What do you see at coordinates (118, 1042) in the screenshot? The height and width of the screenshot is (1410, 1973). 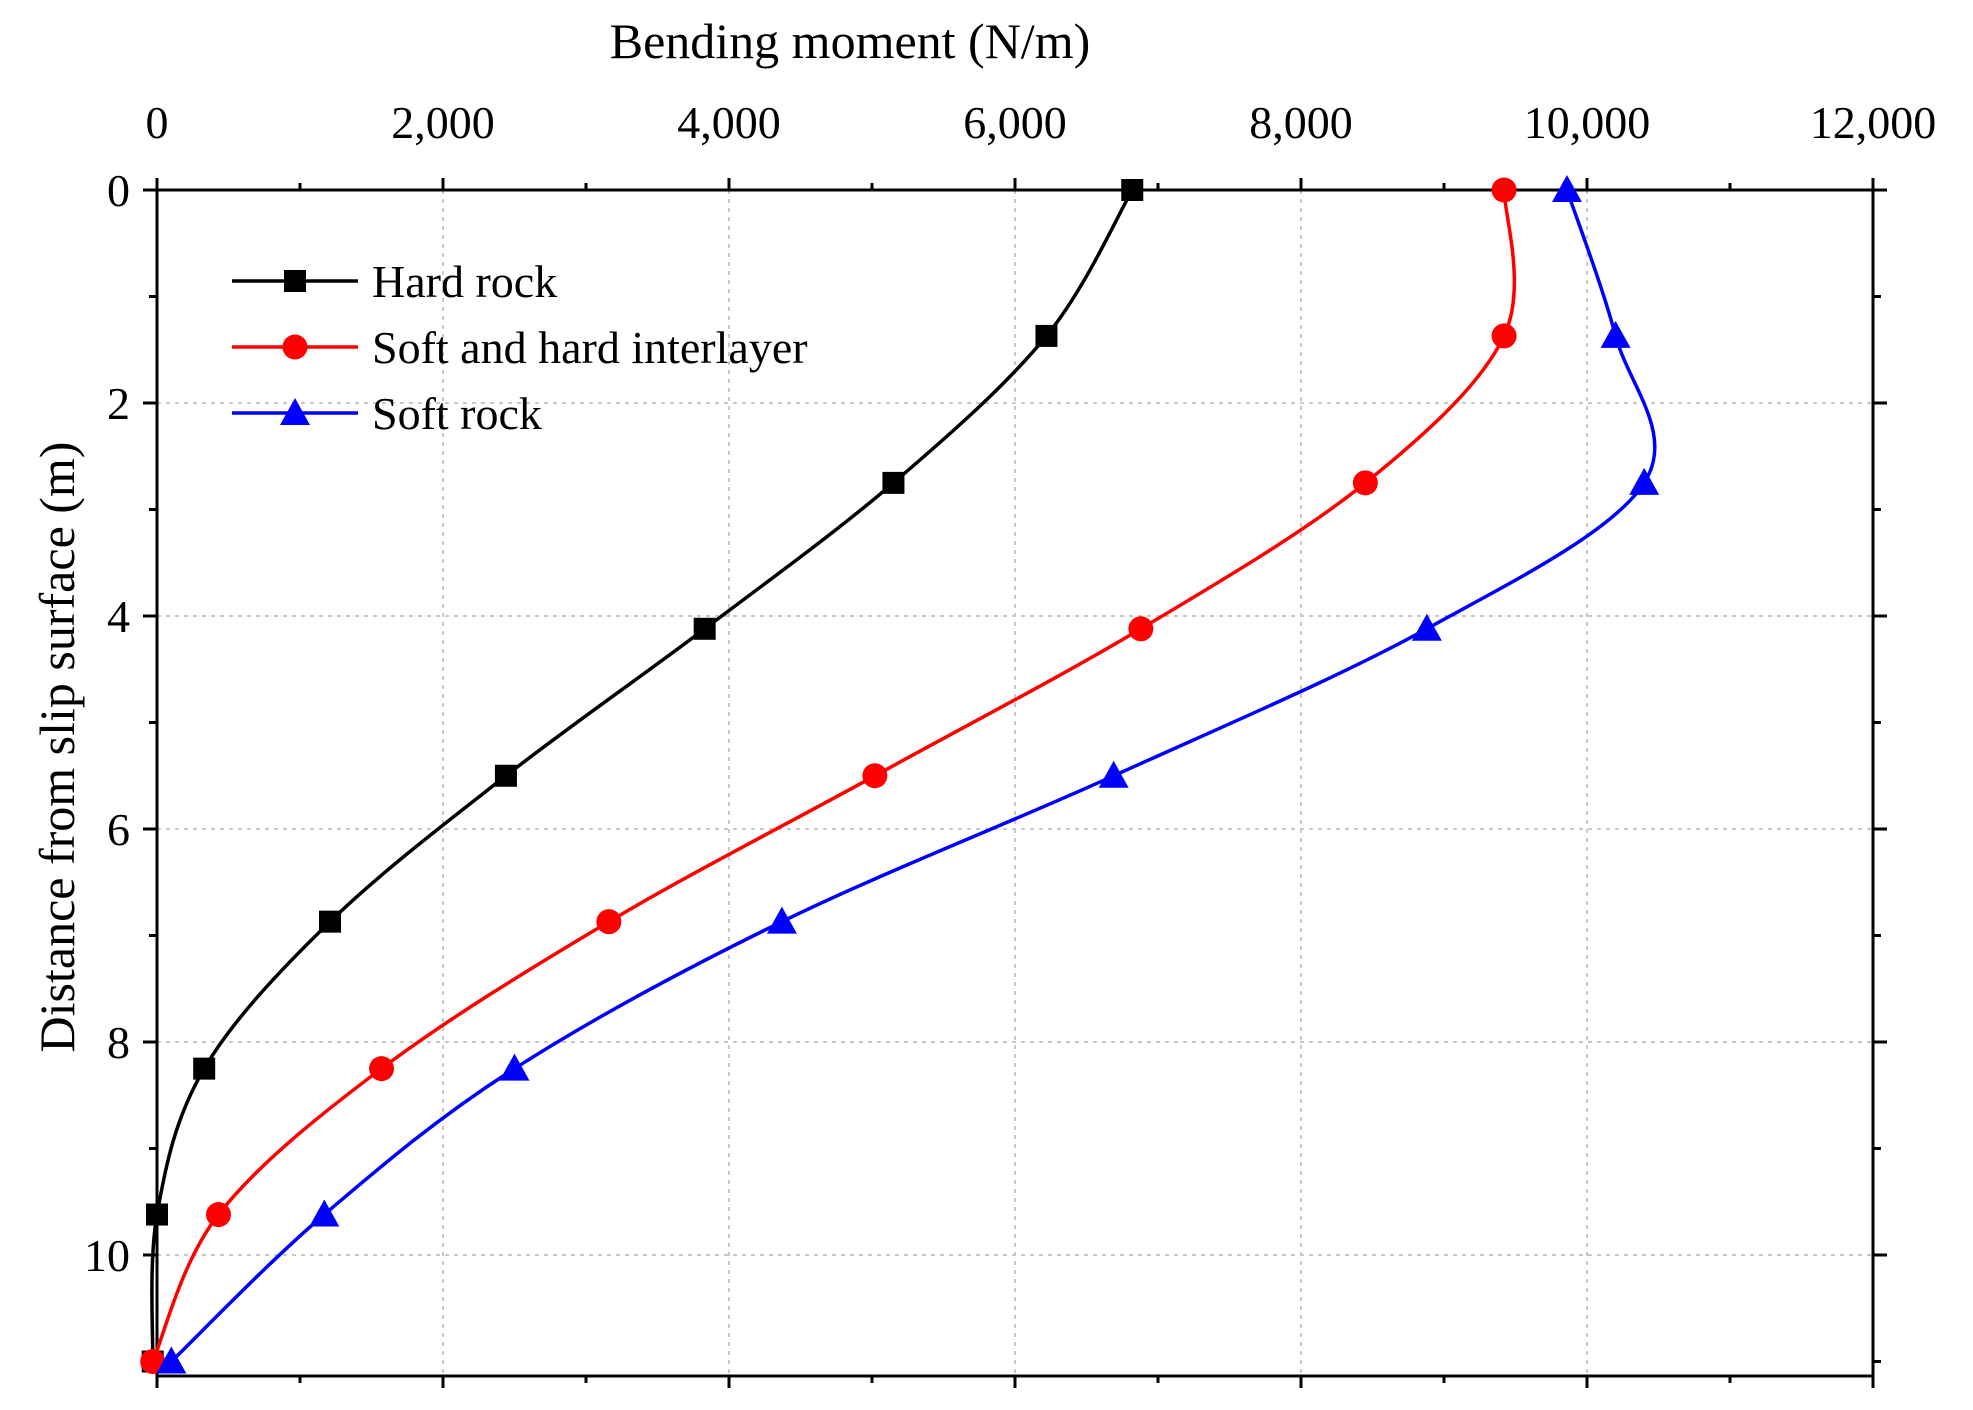 I see `y-tick-label: 8` at bounding box center [118, 1042].